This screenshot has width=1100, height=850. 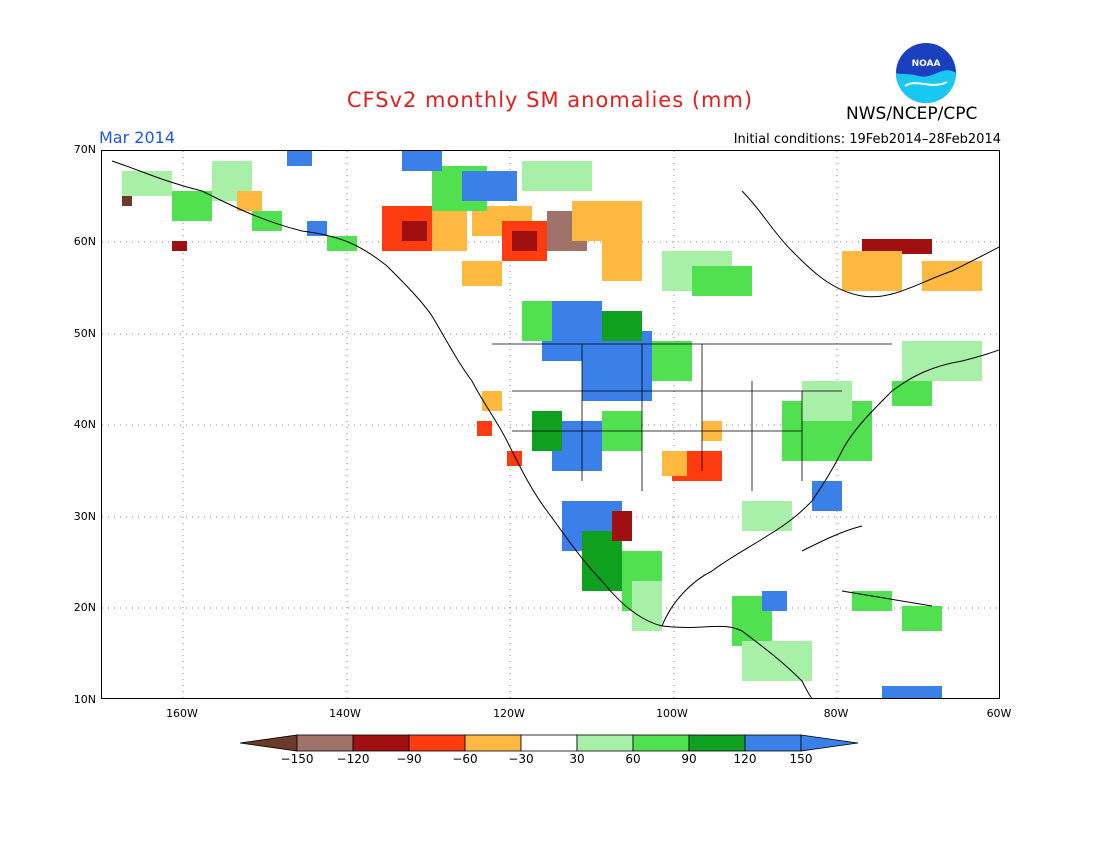 I want to click on lon-label-60w: 60W, so click(x=999, y=713).